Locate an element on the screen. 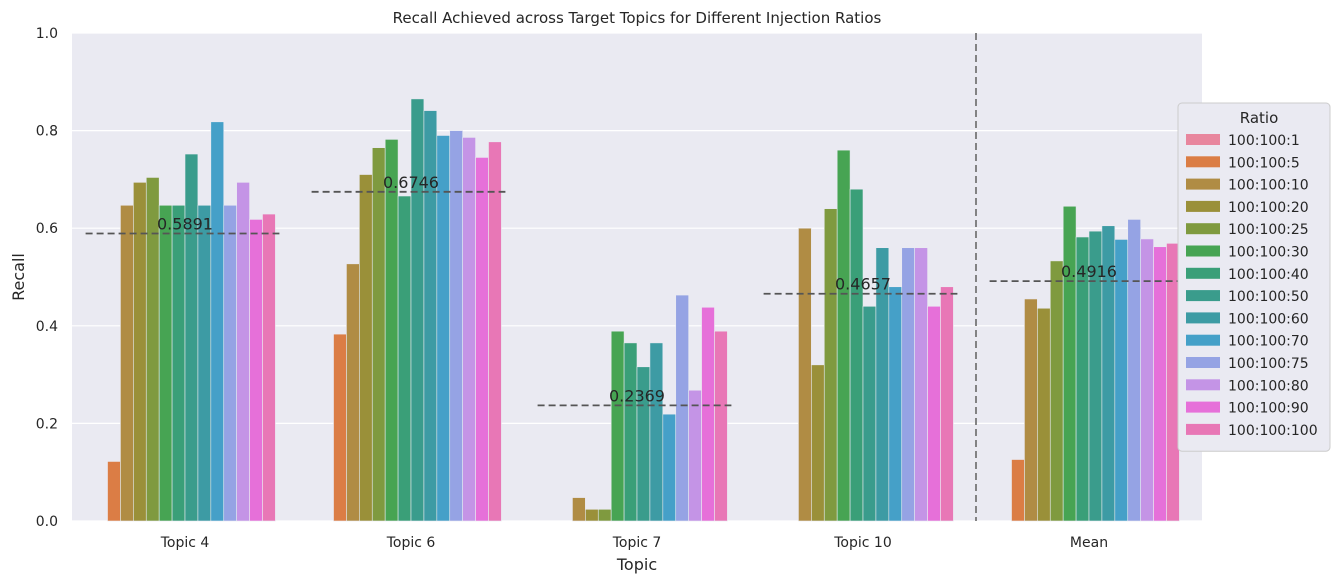 The width and height of the screenshot is (1339, 584). y-tick-label: 0.4 is located at coordinates (47, 327).